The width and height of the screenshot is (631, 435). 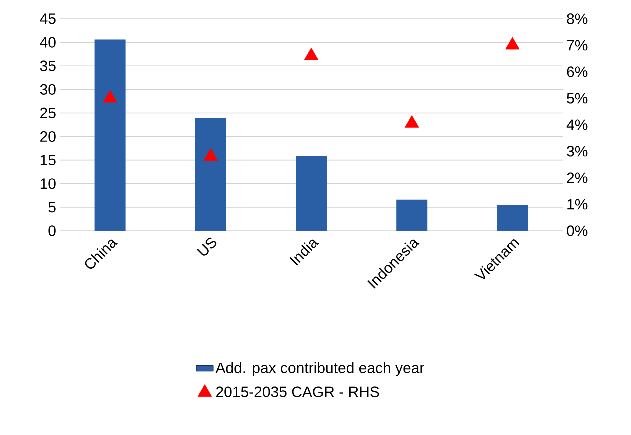 What do you see at coordinates (52, 231) in the screenshot?
I see `y-tick-label: 0` at bounding box center [52, 231].